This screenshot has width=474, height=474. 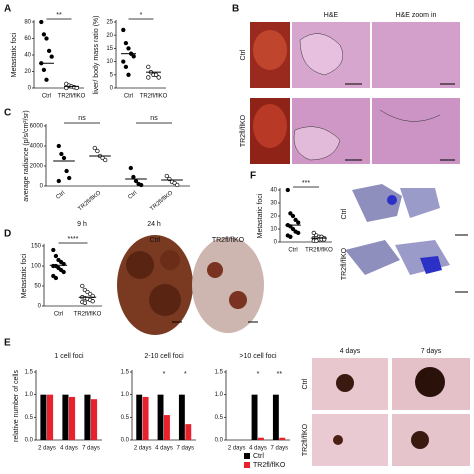 I want to click on y-tick-label: 1.5, so click(x=219, y=373).